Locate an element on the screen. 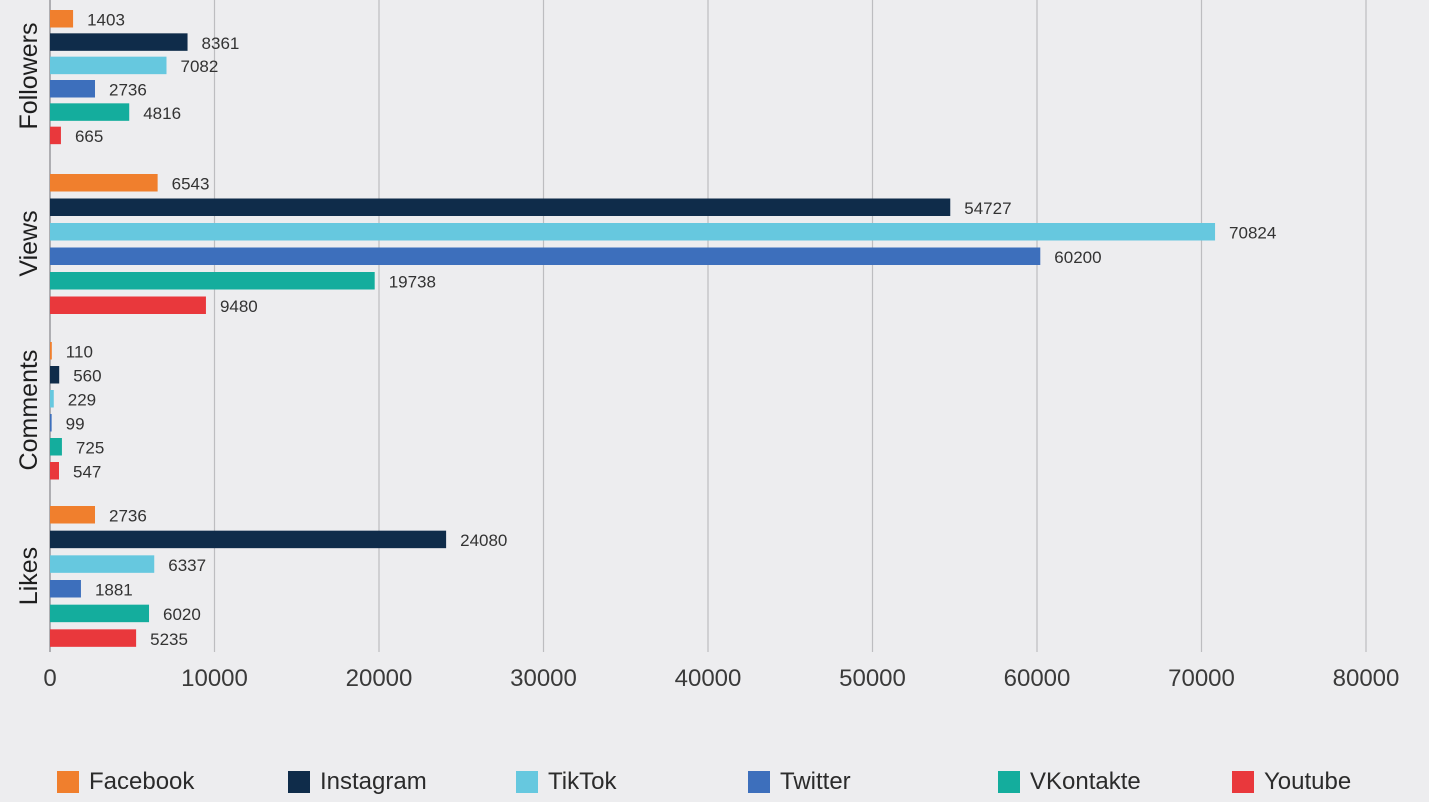 This screenshot has height=802, width=1429. data-label: 9480 is located at coordinates (239, 306).